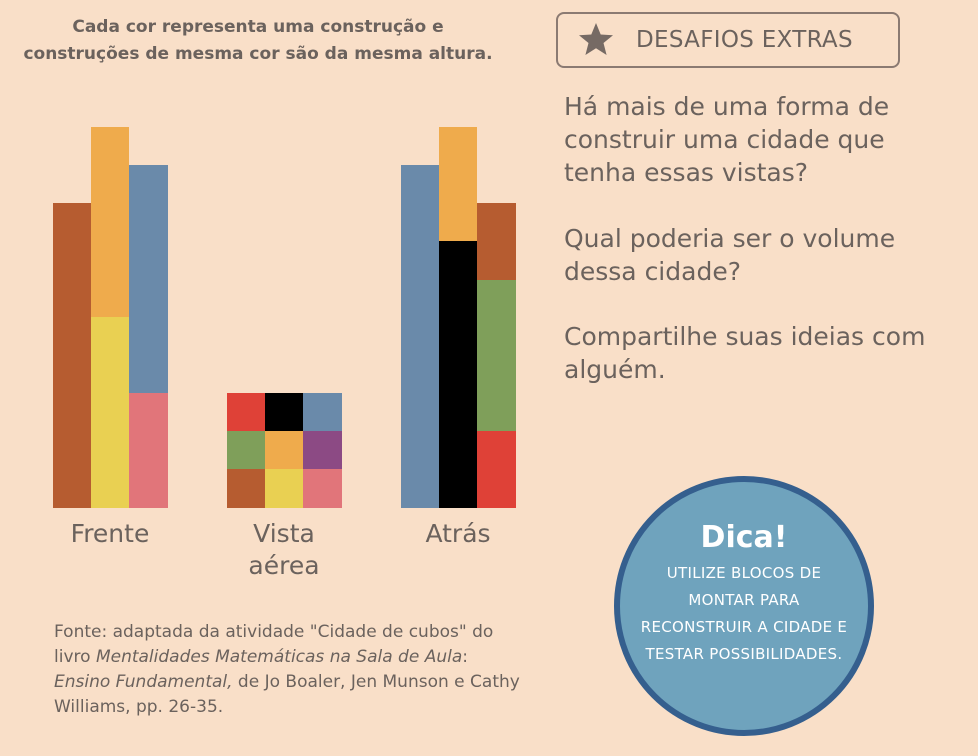 Image resolution: width=978 pixels, height=756 pixels. I want to click on front-blue-building, so click(148, 279).